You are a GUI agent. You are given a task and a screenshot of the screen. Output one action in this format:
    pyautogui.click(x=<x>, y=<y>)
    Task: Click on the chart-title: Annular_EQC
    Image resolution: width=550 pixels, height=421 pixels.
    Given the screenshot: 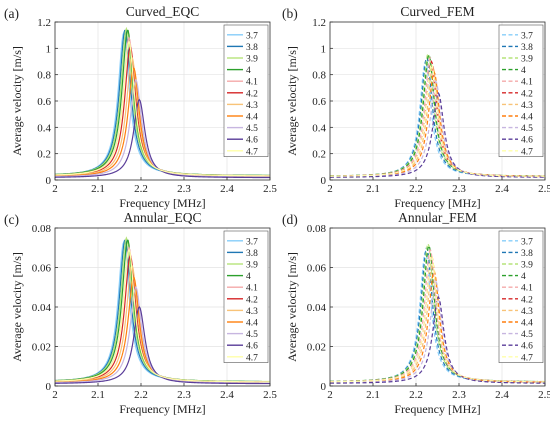 What is the action you would take?
    pyautogui.click(x=163, y=217)
    